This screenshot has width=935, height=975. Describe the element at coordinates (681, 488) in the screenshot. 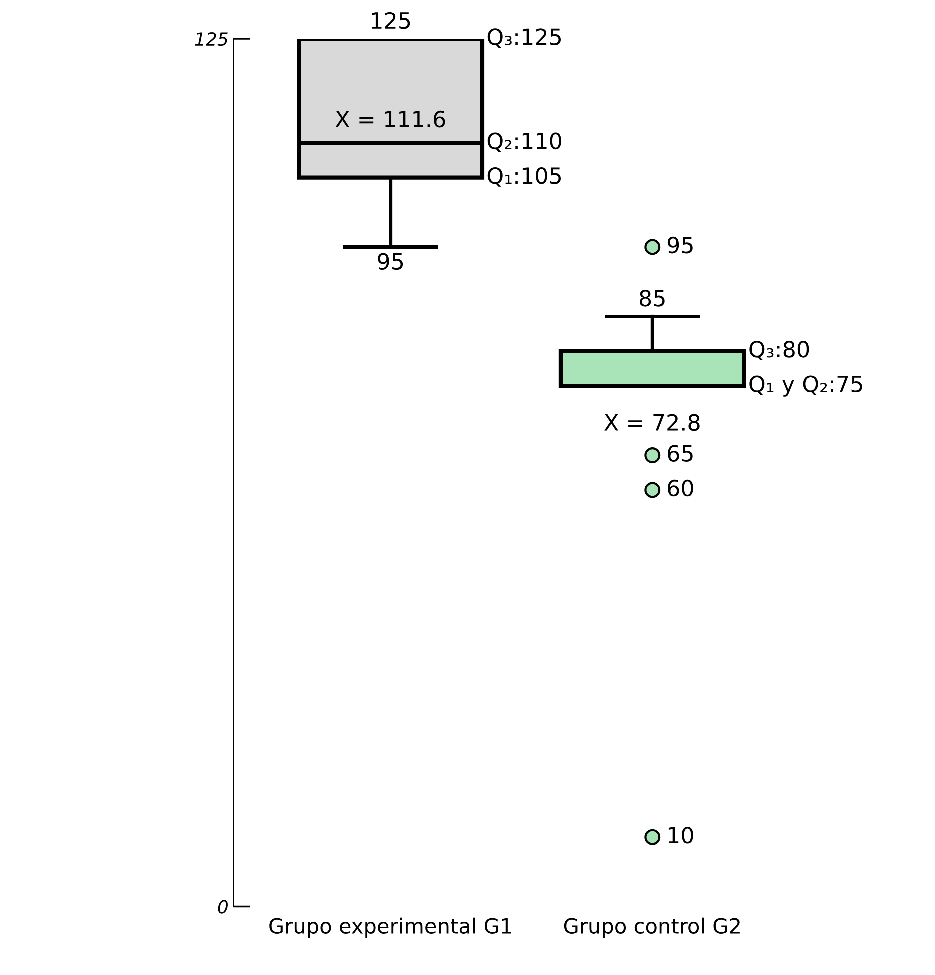

I see `annotation: 60` at that location.